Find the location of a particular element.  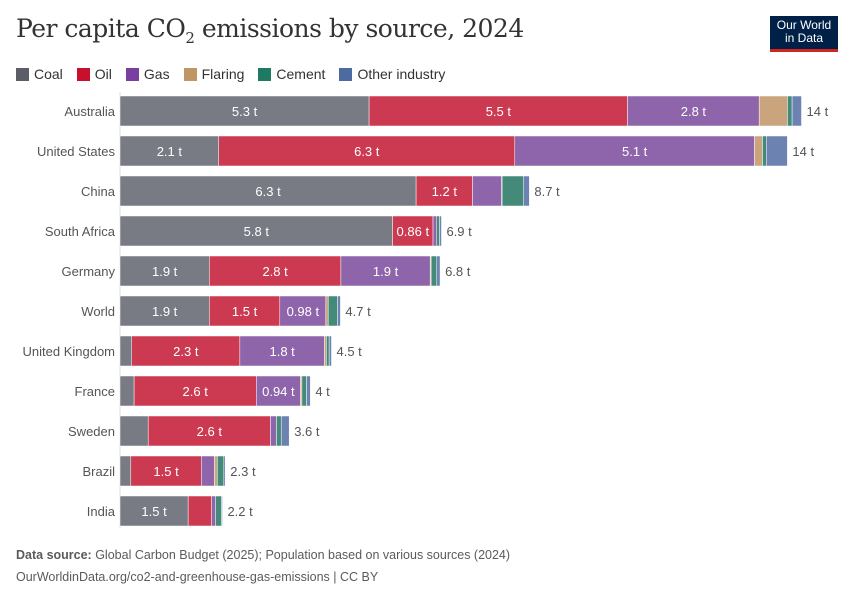

category-label: World is located at coordinates (98, 311).